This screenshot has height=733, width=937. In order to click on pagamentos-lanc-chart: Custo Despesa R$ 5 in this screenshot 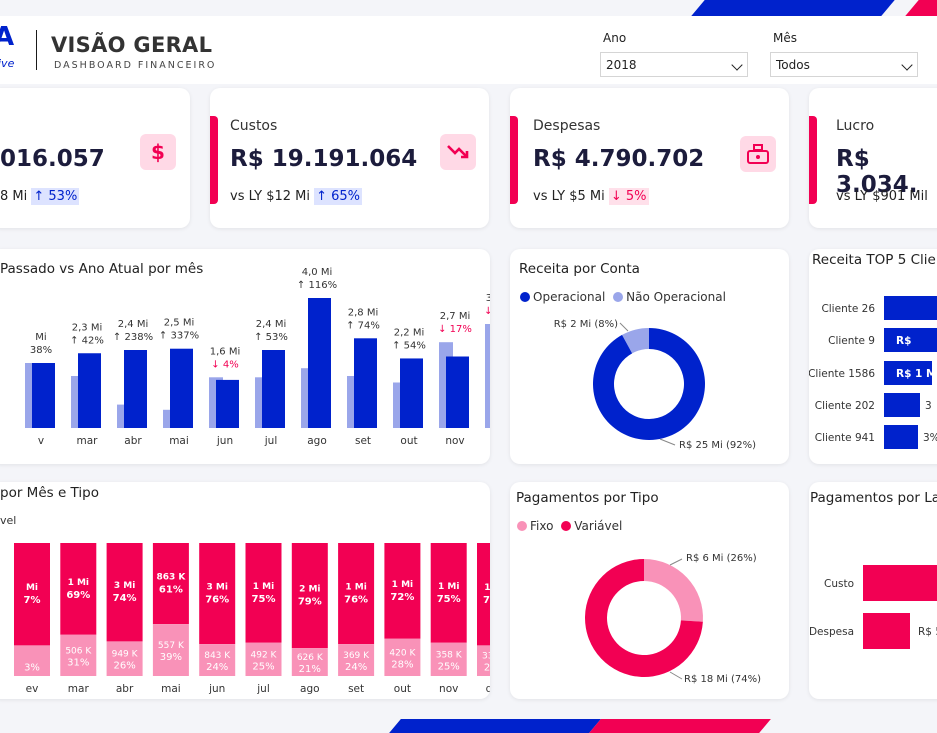, I will do `click(873, 607)`.